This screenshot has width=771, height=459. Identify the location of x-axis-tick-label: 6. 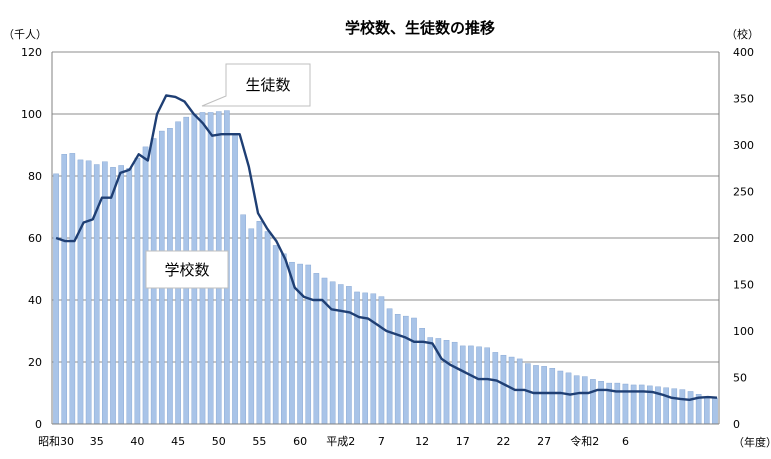
(625, 441).